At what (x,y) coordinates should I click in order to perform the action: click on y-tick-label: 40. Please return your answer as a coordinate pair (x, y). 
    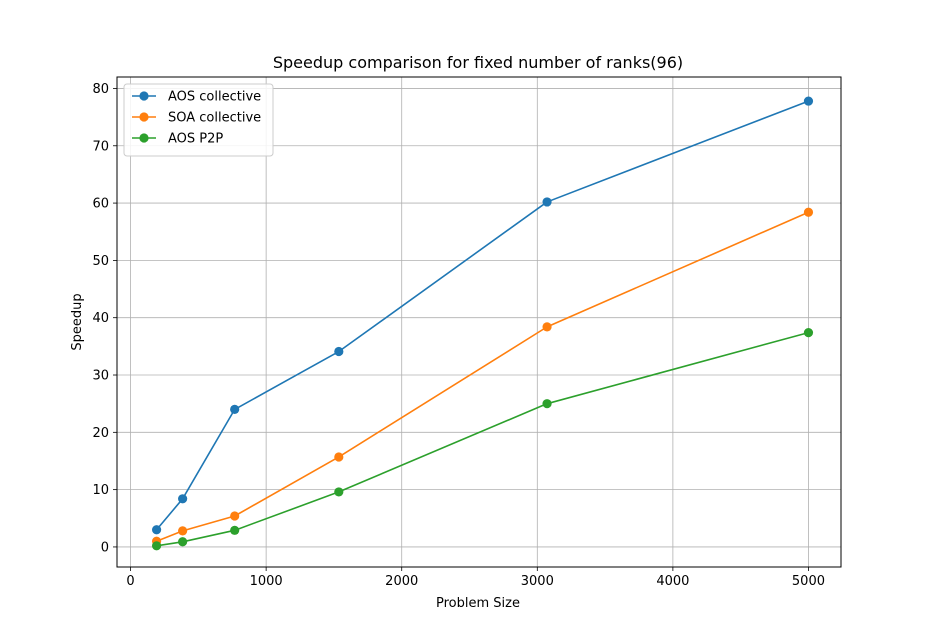
    Looking at the image, I should click on (100, 318).